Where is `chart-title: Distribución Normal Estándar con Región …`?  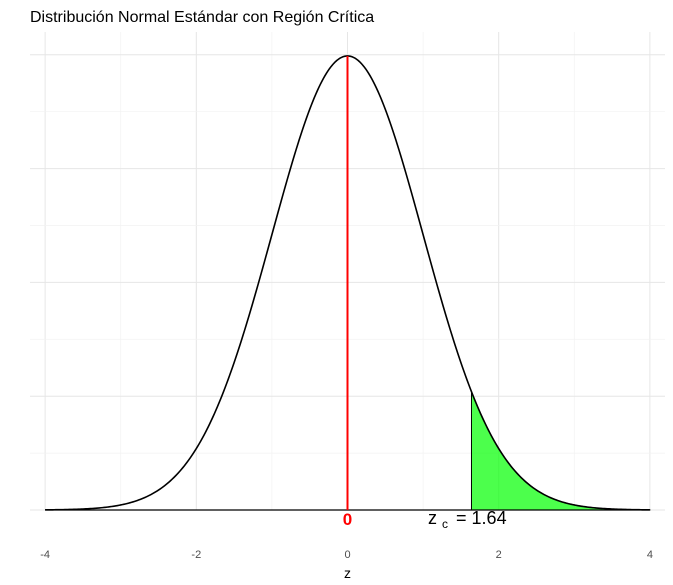
chart-title: Distribución Normal Estándar con Región … is located at coordinates (202, 17).